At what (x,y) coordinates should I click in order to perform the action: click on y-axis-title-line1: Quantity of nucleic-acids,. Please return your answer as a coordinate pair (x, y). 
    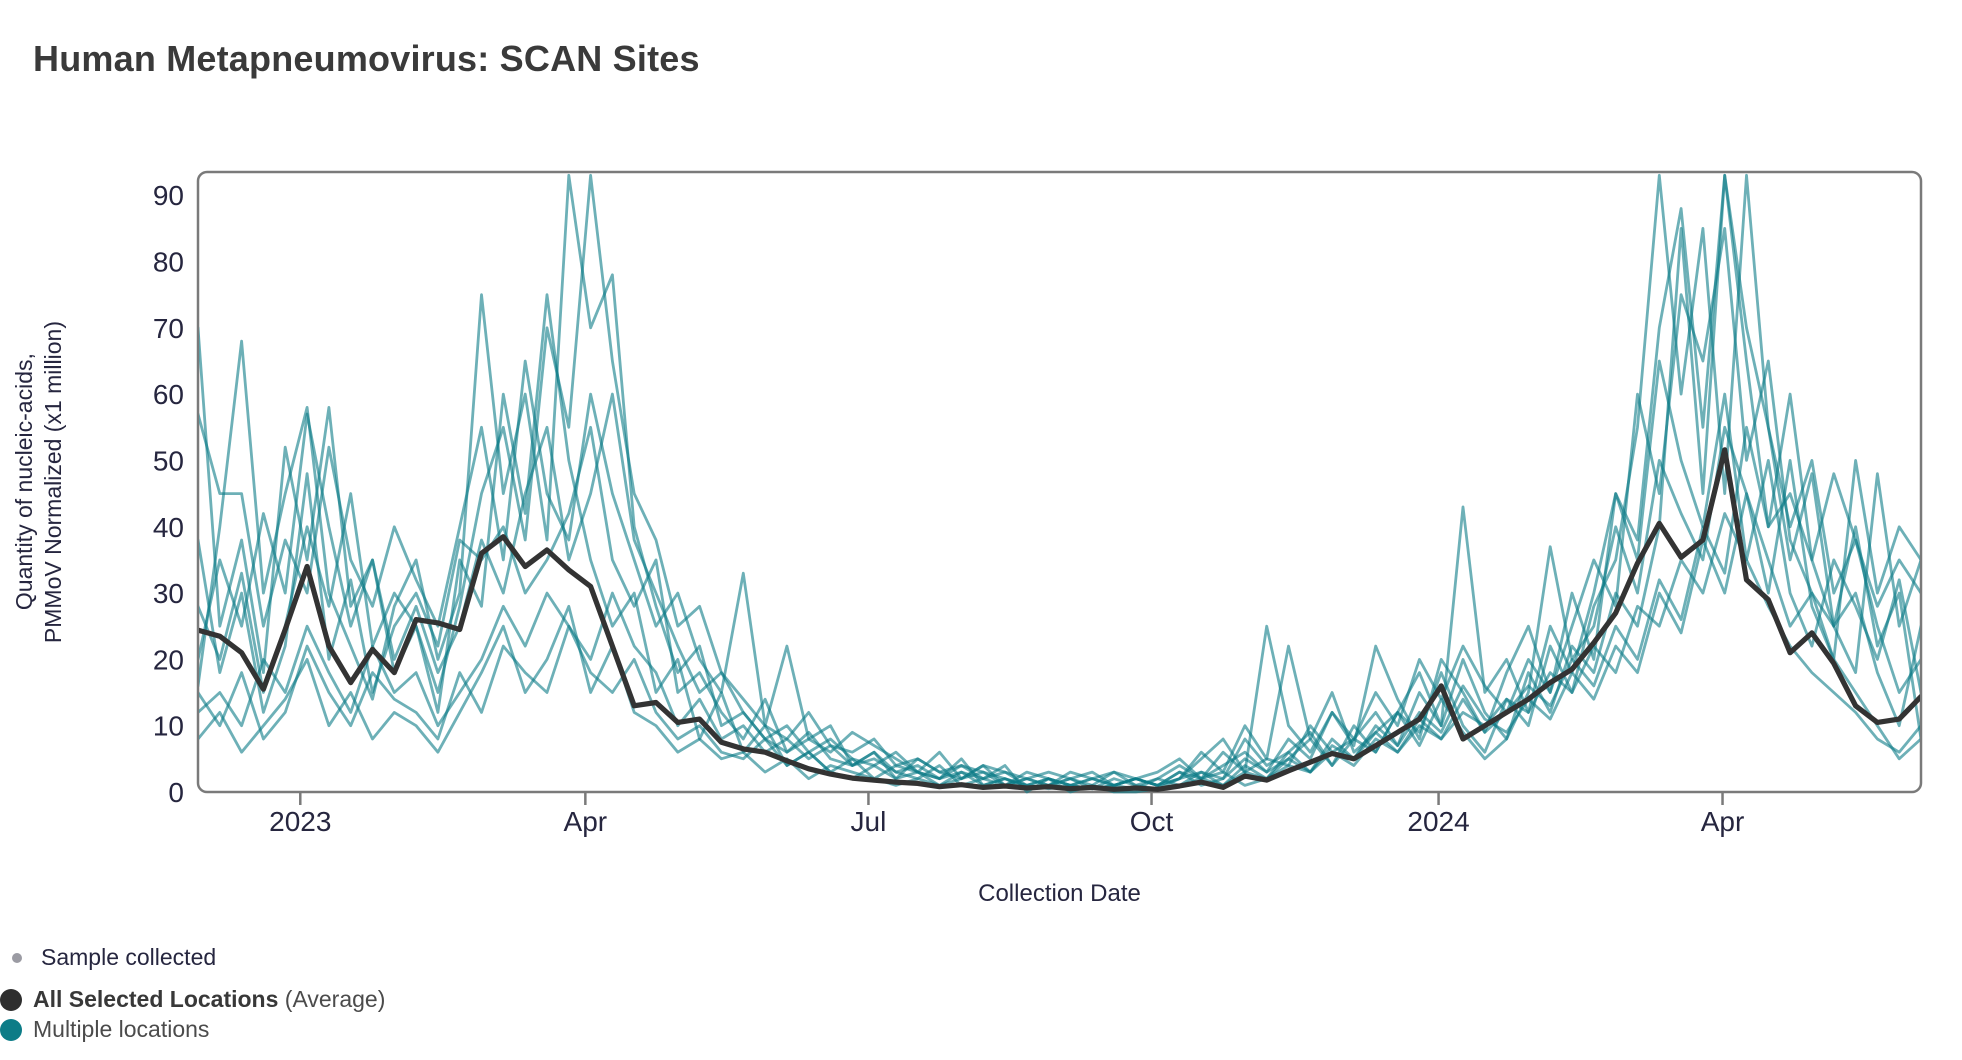
    Looking at the image, I should click on (24, 482).